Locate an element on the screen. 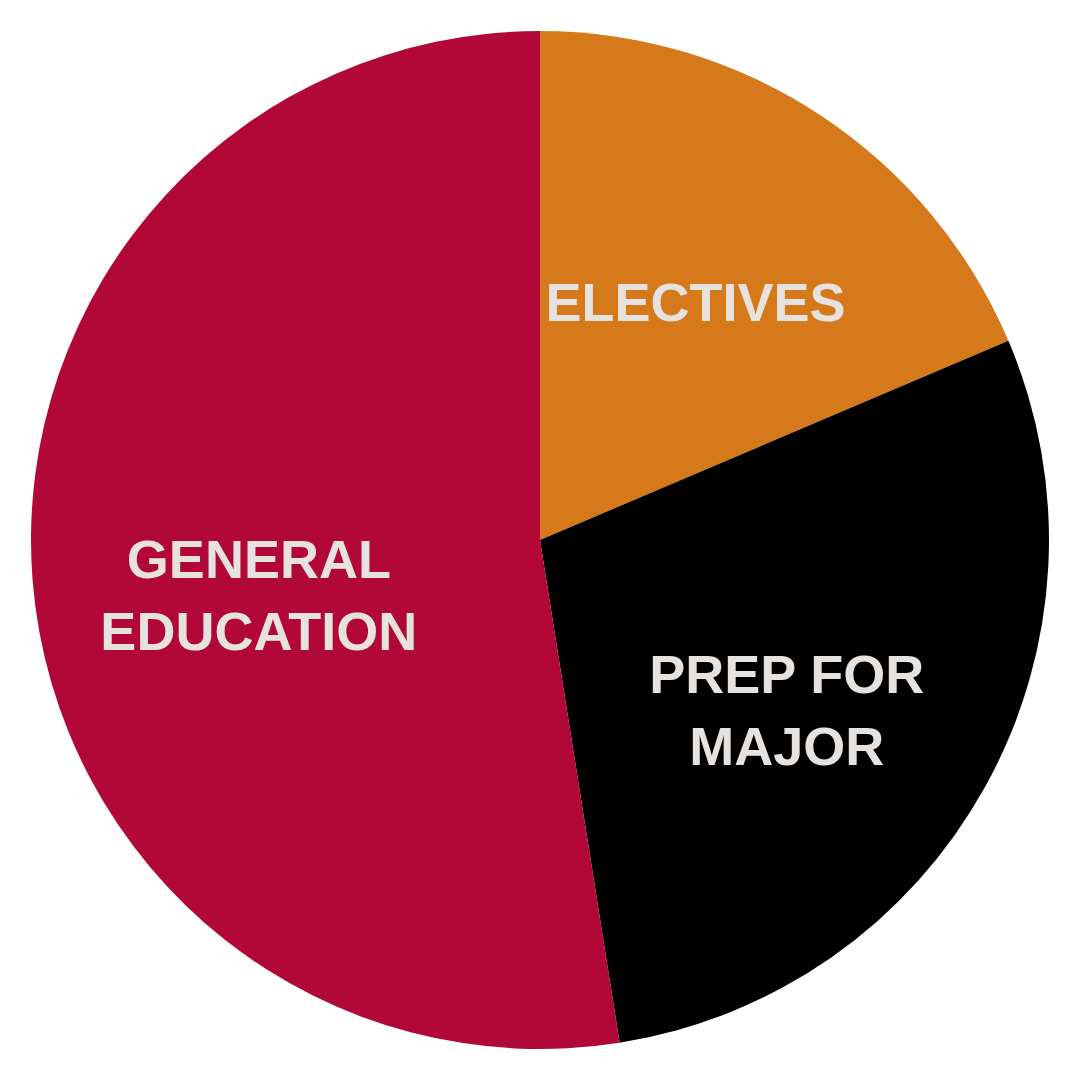  slice-label: ELECTIVES is located at coordinates (695, 301).